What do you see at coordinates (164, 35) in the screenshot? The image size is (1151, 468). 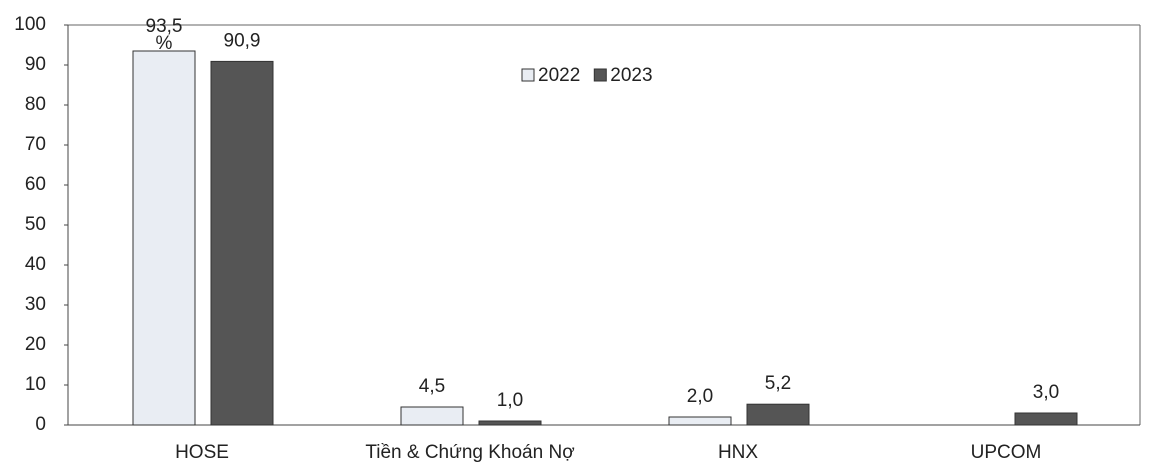 I see `data-label: 93,5%` at bounding box center [164, 35].